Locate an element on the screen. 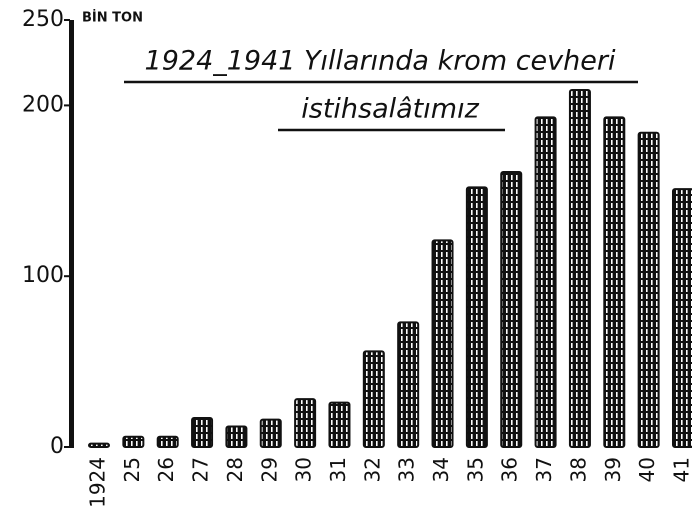 This screenshot has width=692, height=519. x-tick-label: 1924 is located at coordinates (98, 482).